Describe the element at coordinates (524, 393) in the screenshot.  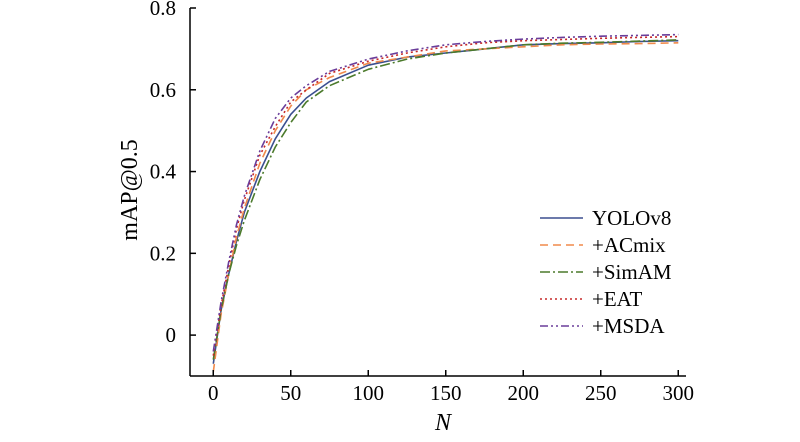
I see `x-tick-label: 200` at that location.